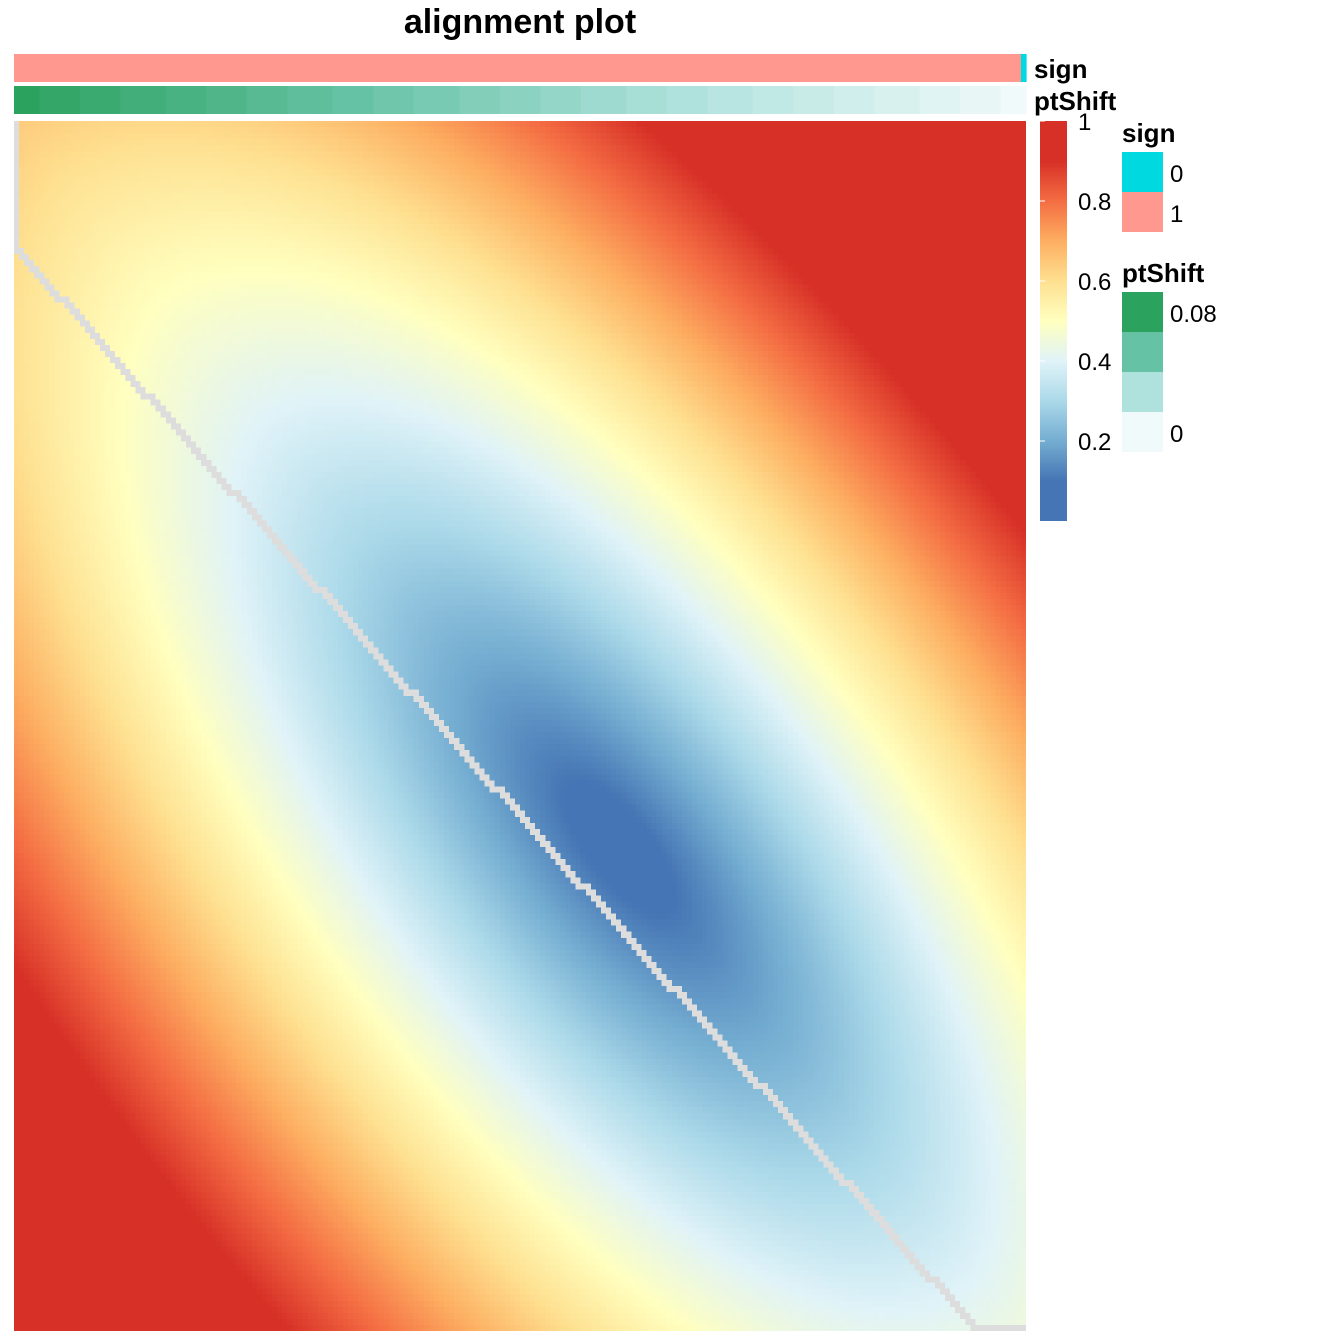  What do you see at coordinates (1060, 69) in the screenshot?
I see `sign-annotation-label: sign` at bounding box center [1060, 69].